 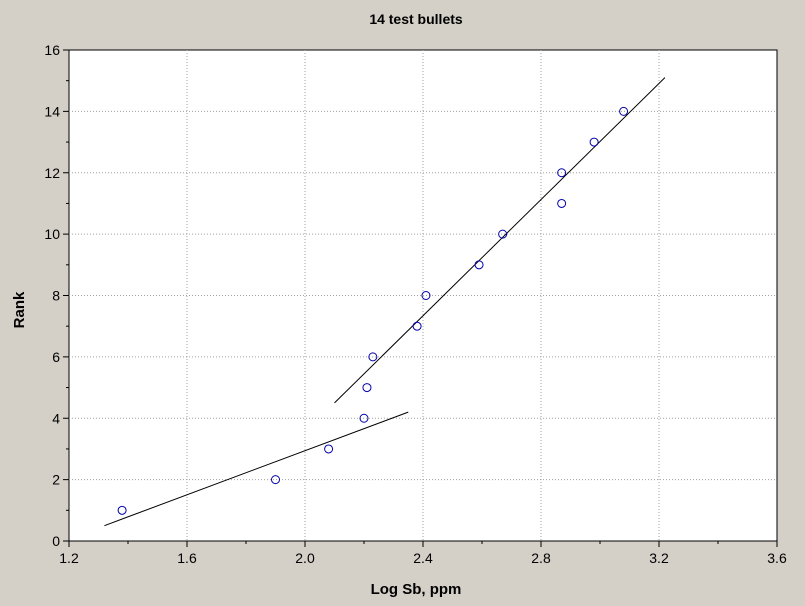 I want to click on x-tick-label: 1.2, so click(x=69, y=558).